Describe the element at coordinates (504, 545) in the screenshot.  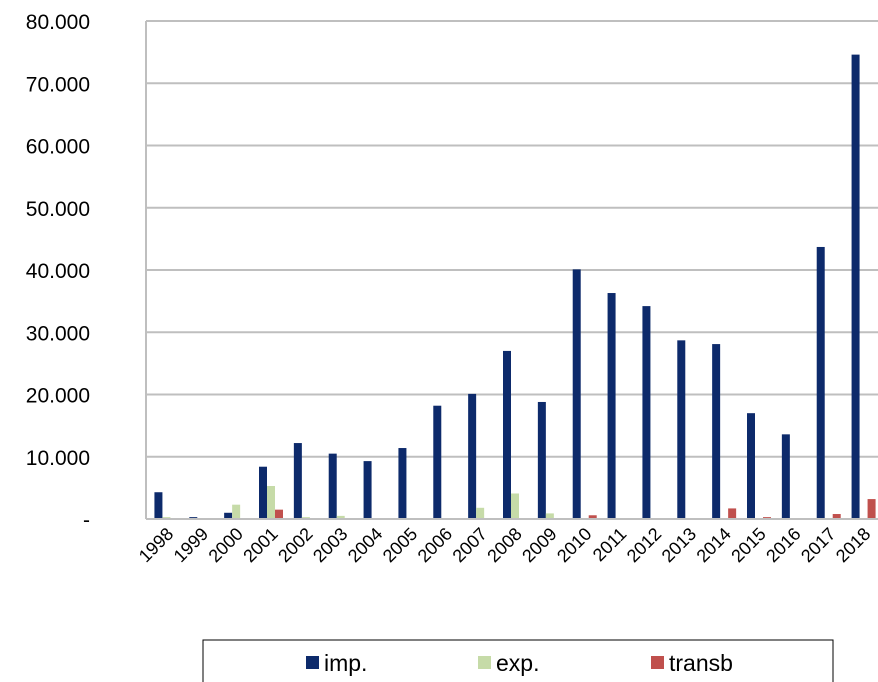
I see `x-tick-label: 2008` at that location.